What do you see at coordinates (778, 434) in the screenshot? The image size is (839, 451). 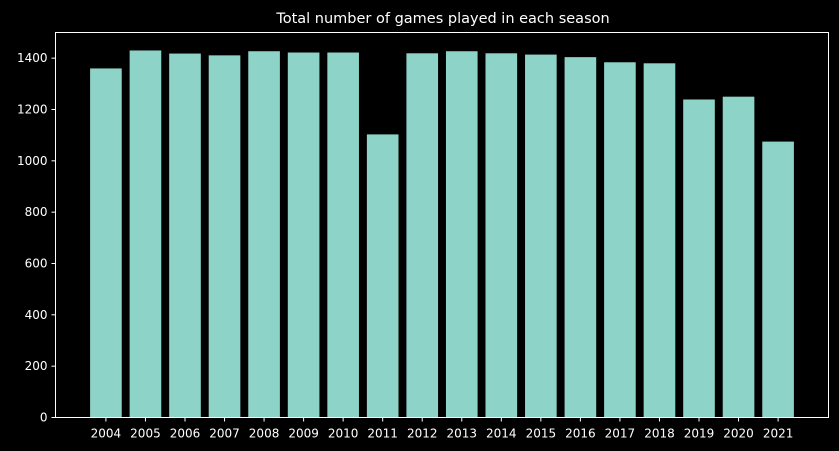 I see `x-tick-label: 2021` at bounding box center [778, 434].